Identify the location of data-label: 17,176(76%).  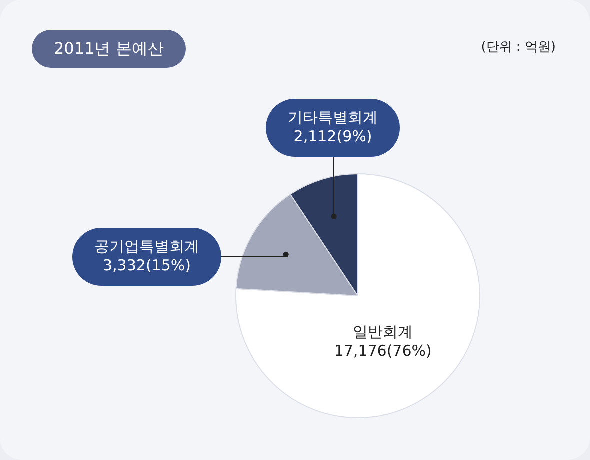
(383, 351).